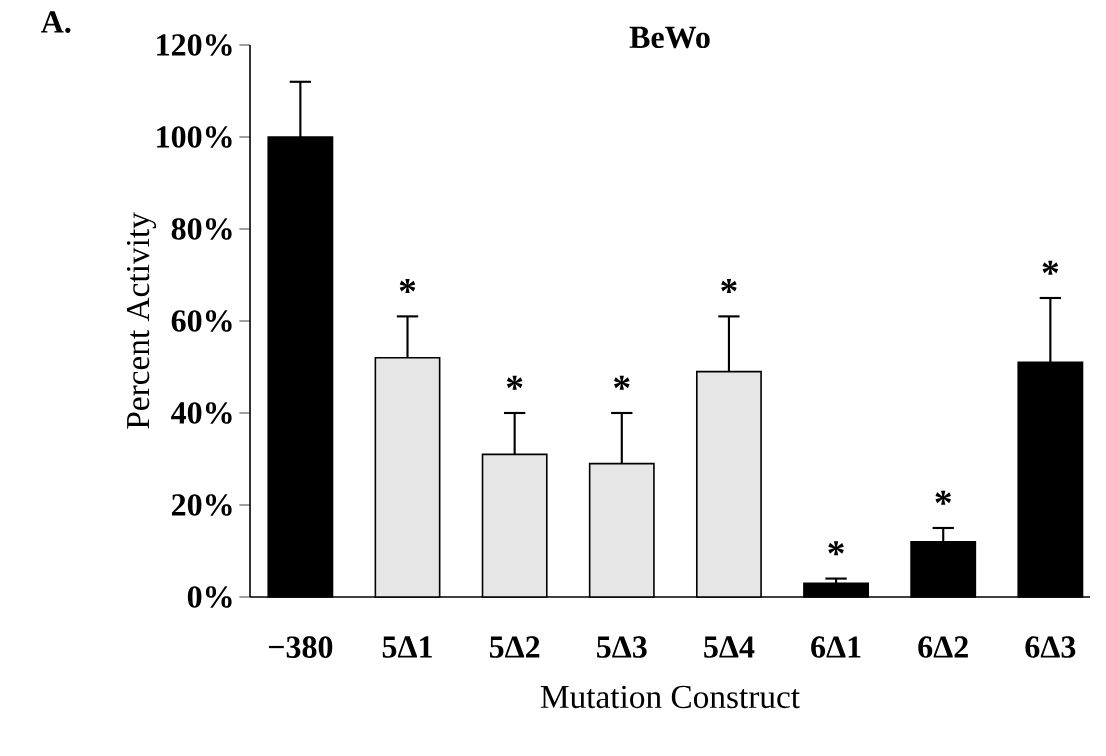 The width and height of the screenshot is (1106, 756). Describe the element at coordinates (209, 597) in the screenshot. I see `y-tick-label: 0%` at that location.